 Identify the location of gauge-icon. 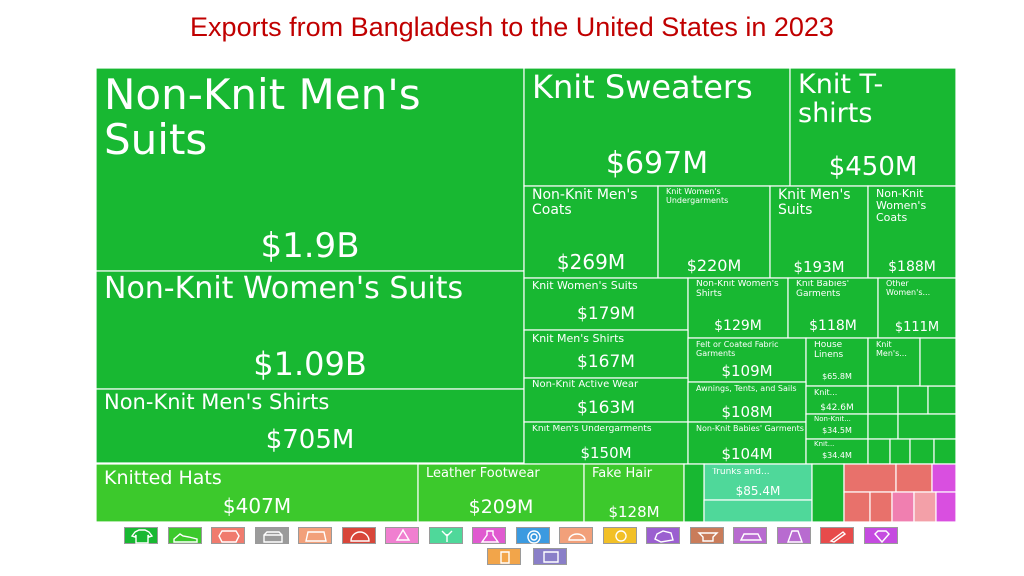
(358, 535).